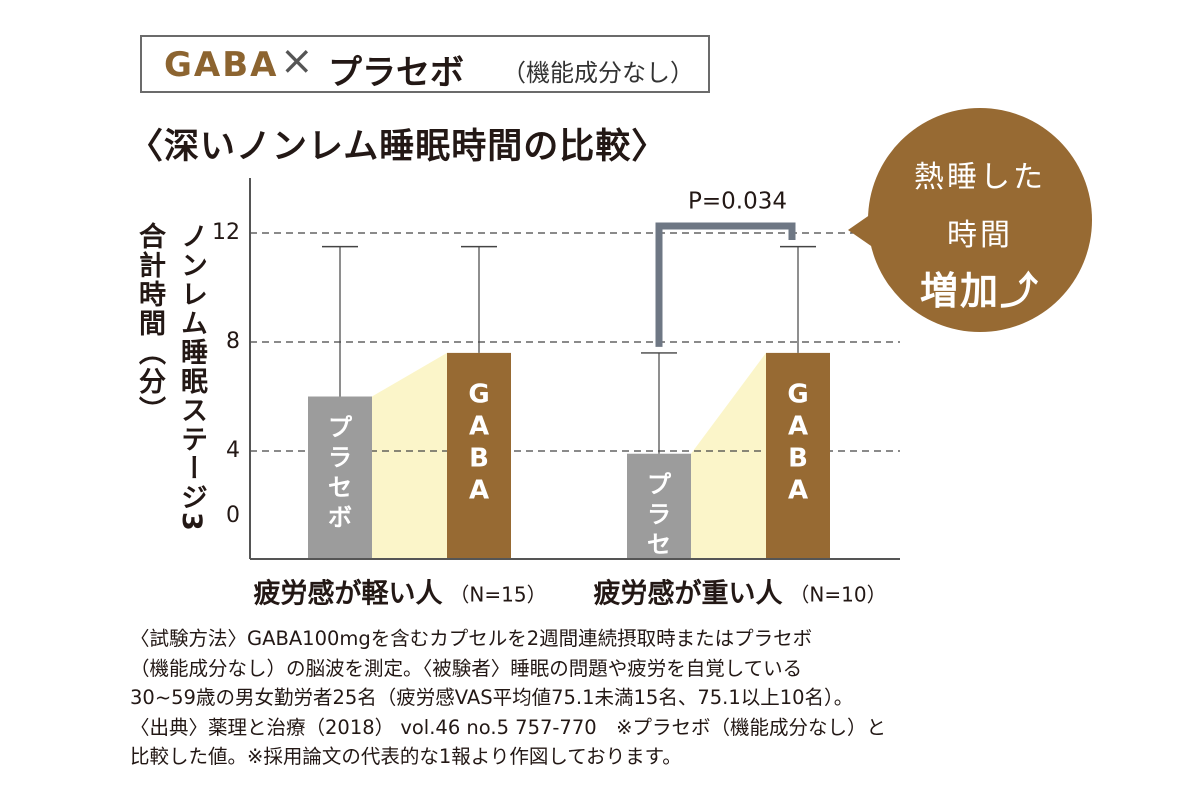  What do you see at coordinates (348, 594) in the screenshot?
I see `x-category-label: 疲労感が軽い人` at bounding box center [348, 594].